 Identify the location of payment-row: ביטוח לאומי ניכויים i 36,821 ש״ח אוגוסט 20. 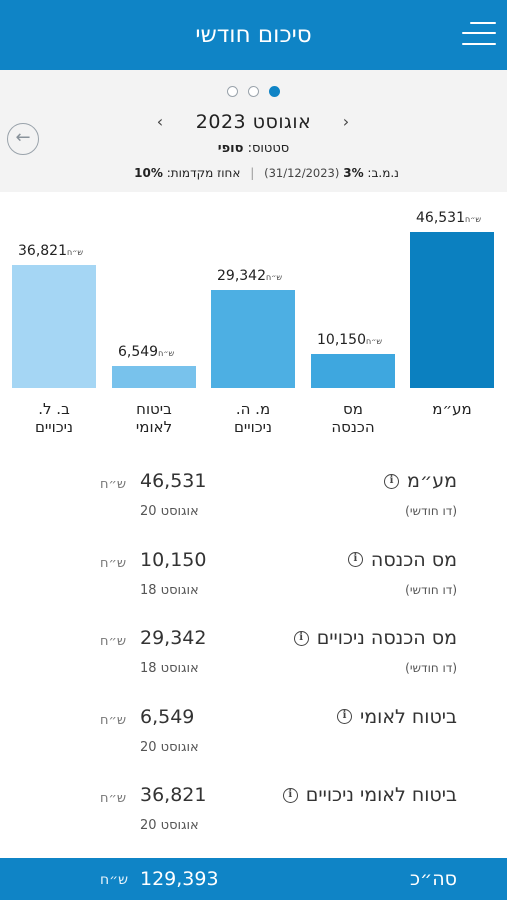
(253, 811).